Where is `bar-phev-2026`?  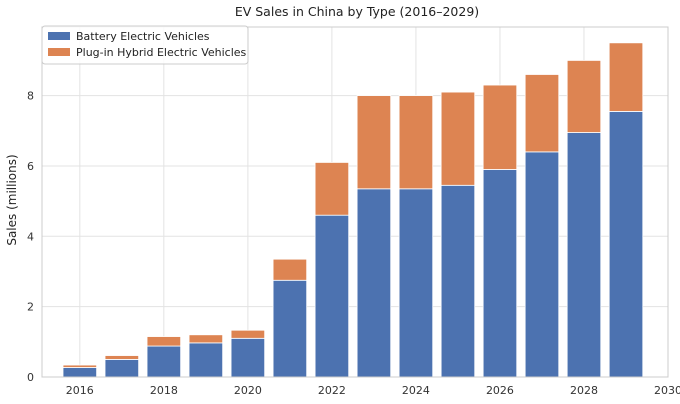 bar-phev-2026 is located at coordinates (500, 127).